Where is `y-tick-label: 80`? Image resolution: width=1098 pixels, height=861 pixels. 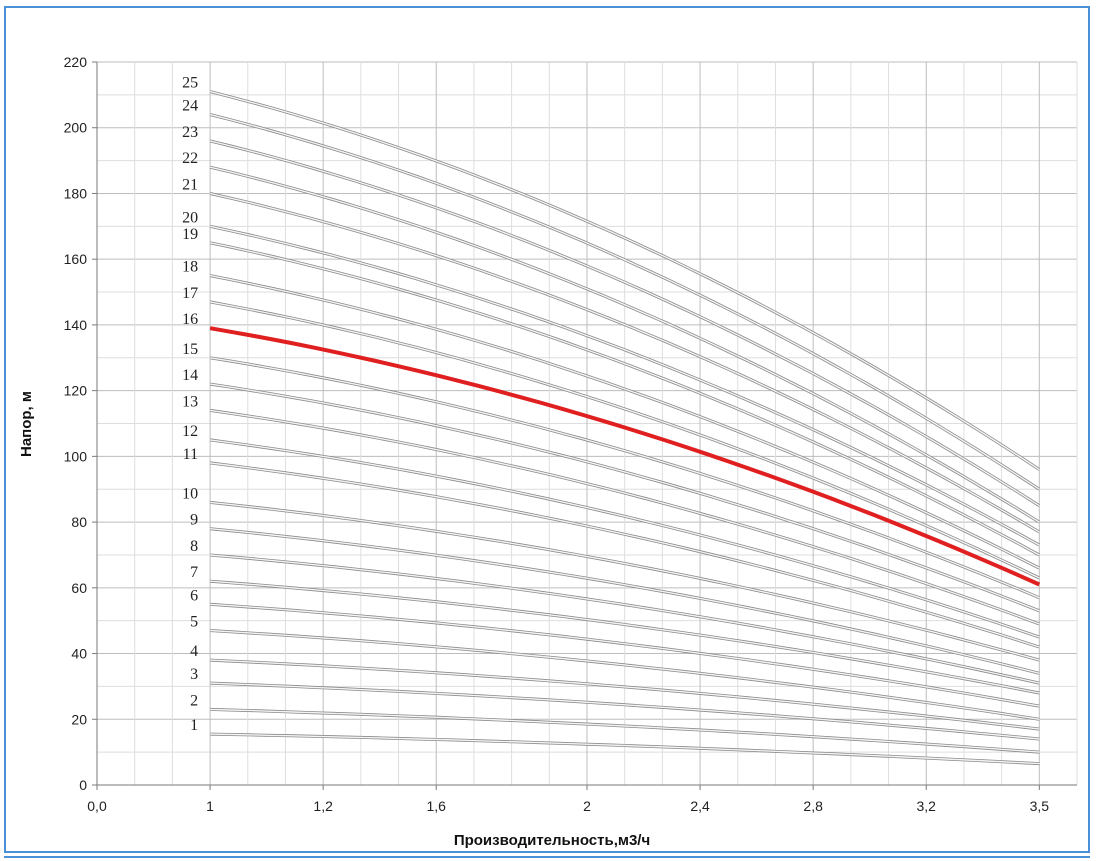
y-tick-label: 80 is located at coordinates (79, 522).